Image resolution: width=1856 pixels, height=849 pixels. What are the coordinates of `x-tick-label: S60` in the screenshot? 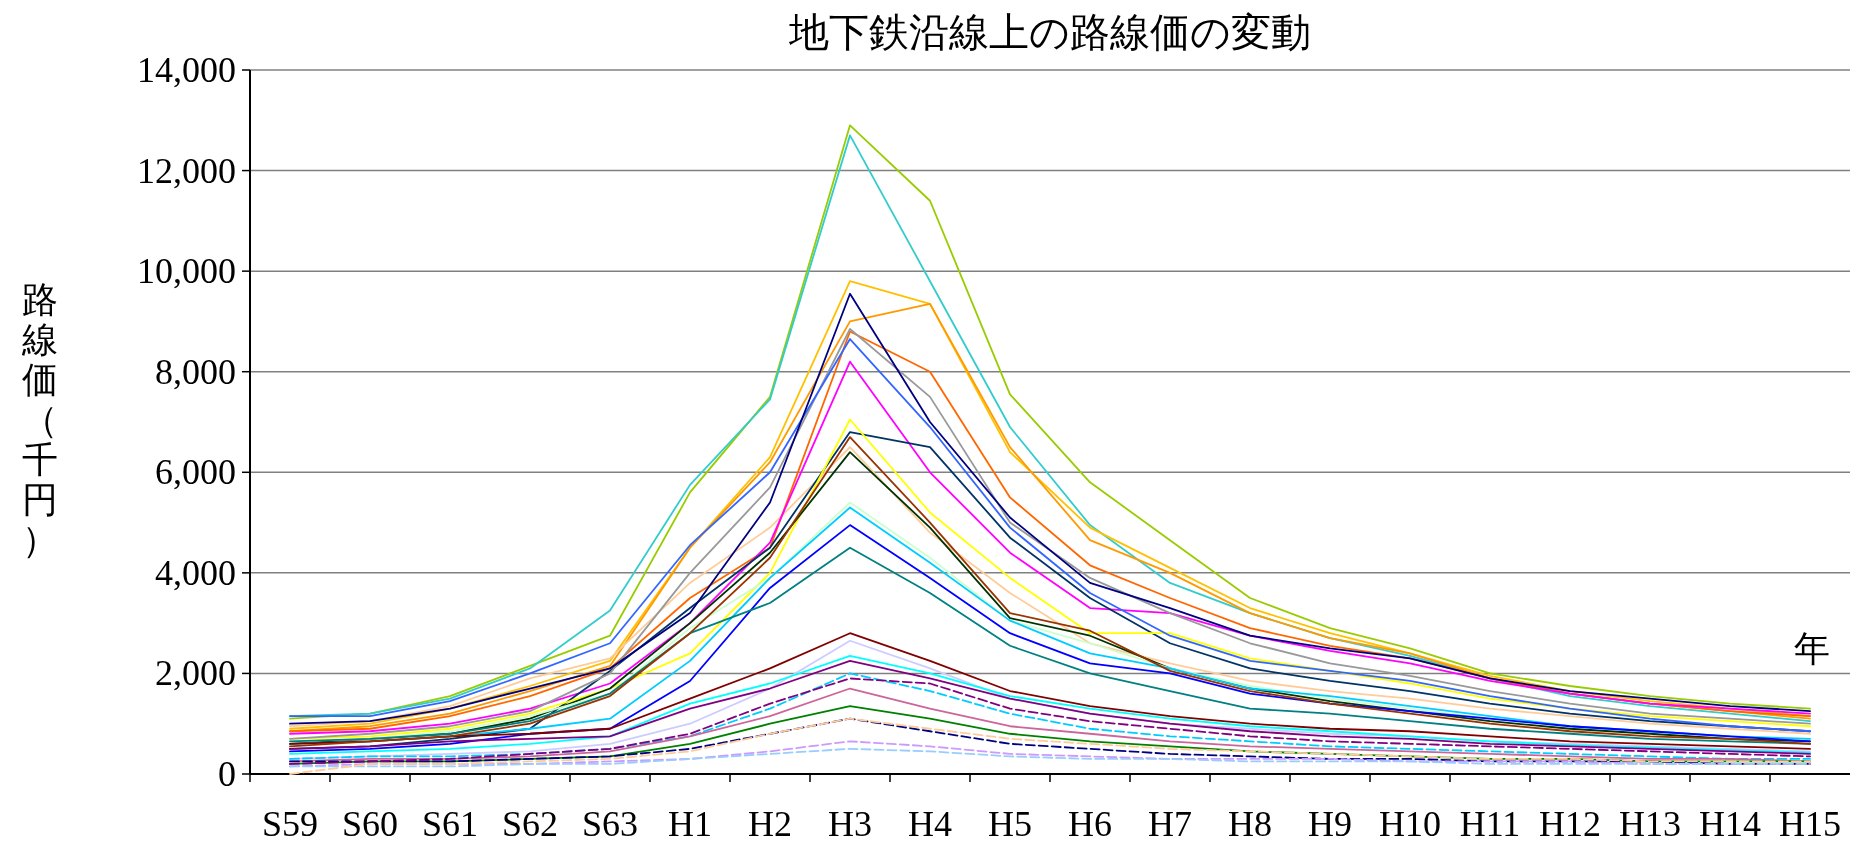 It's located at (370, 824).